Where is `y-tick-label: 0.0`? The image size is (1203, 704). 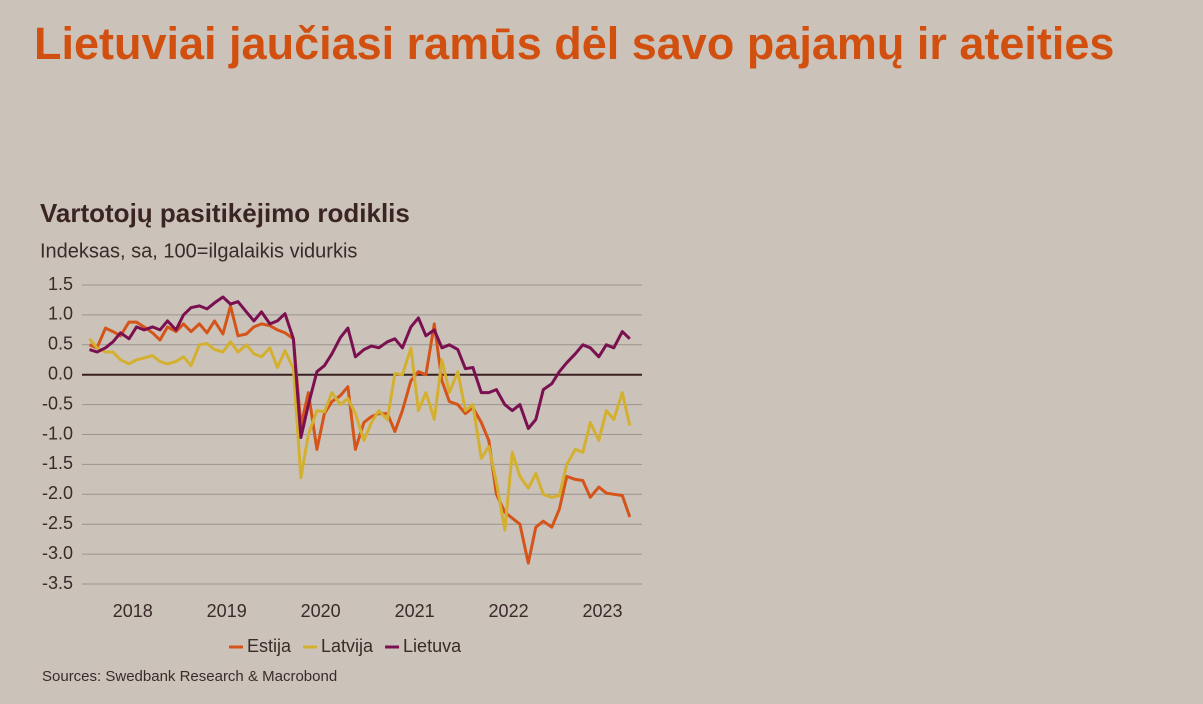
y-tick-label: 0.0 is located at coordinates (60, 373).